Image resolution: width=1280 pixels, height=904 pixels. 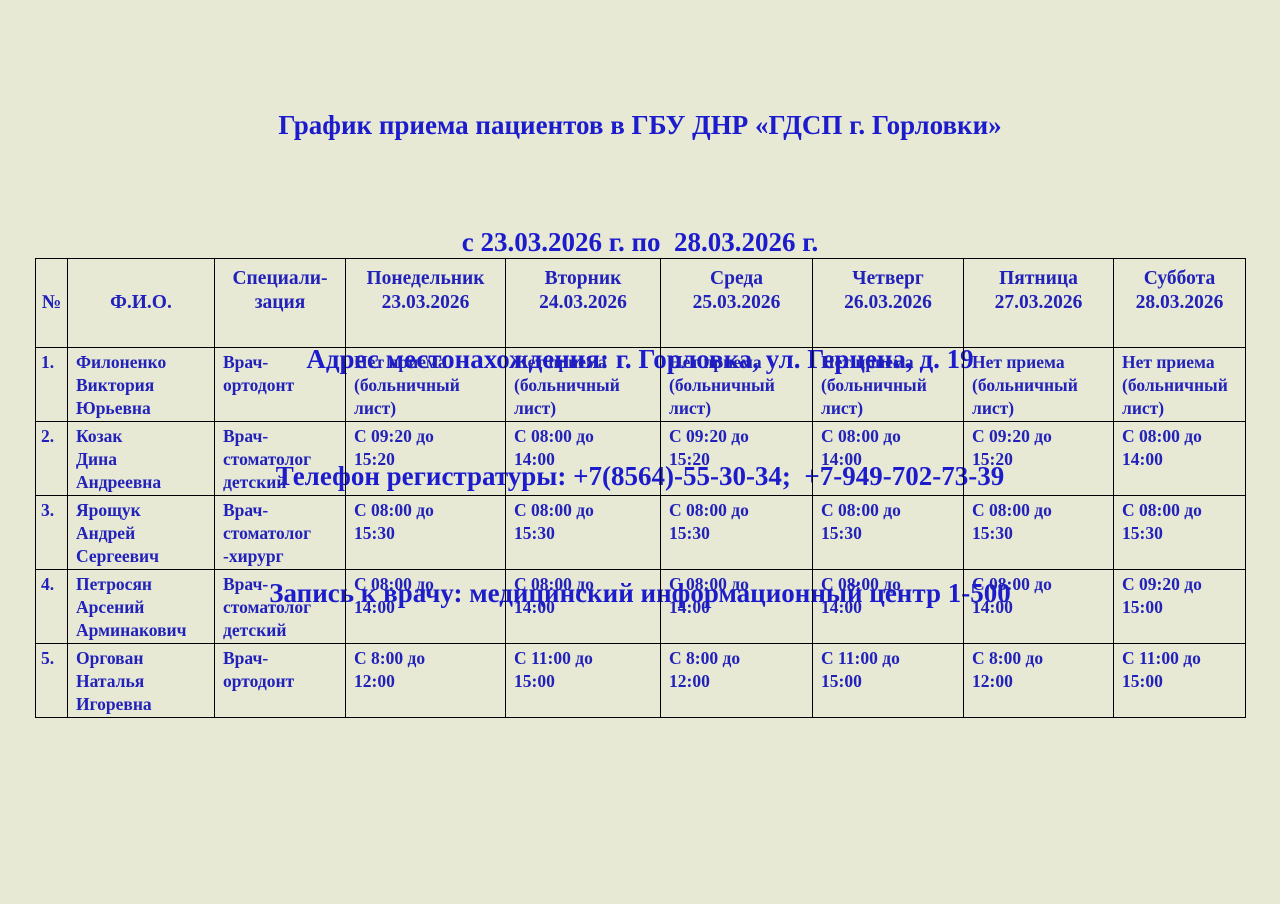 What do you see at coordinates (583, 680) in the screenshot?
I see `schedule-cell-tuesday: С 11:00 до 15:00` at bounding box center [583, 680].